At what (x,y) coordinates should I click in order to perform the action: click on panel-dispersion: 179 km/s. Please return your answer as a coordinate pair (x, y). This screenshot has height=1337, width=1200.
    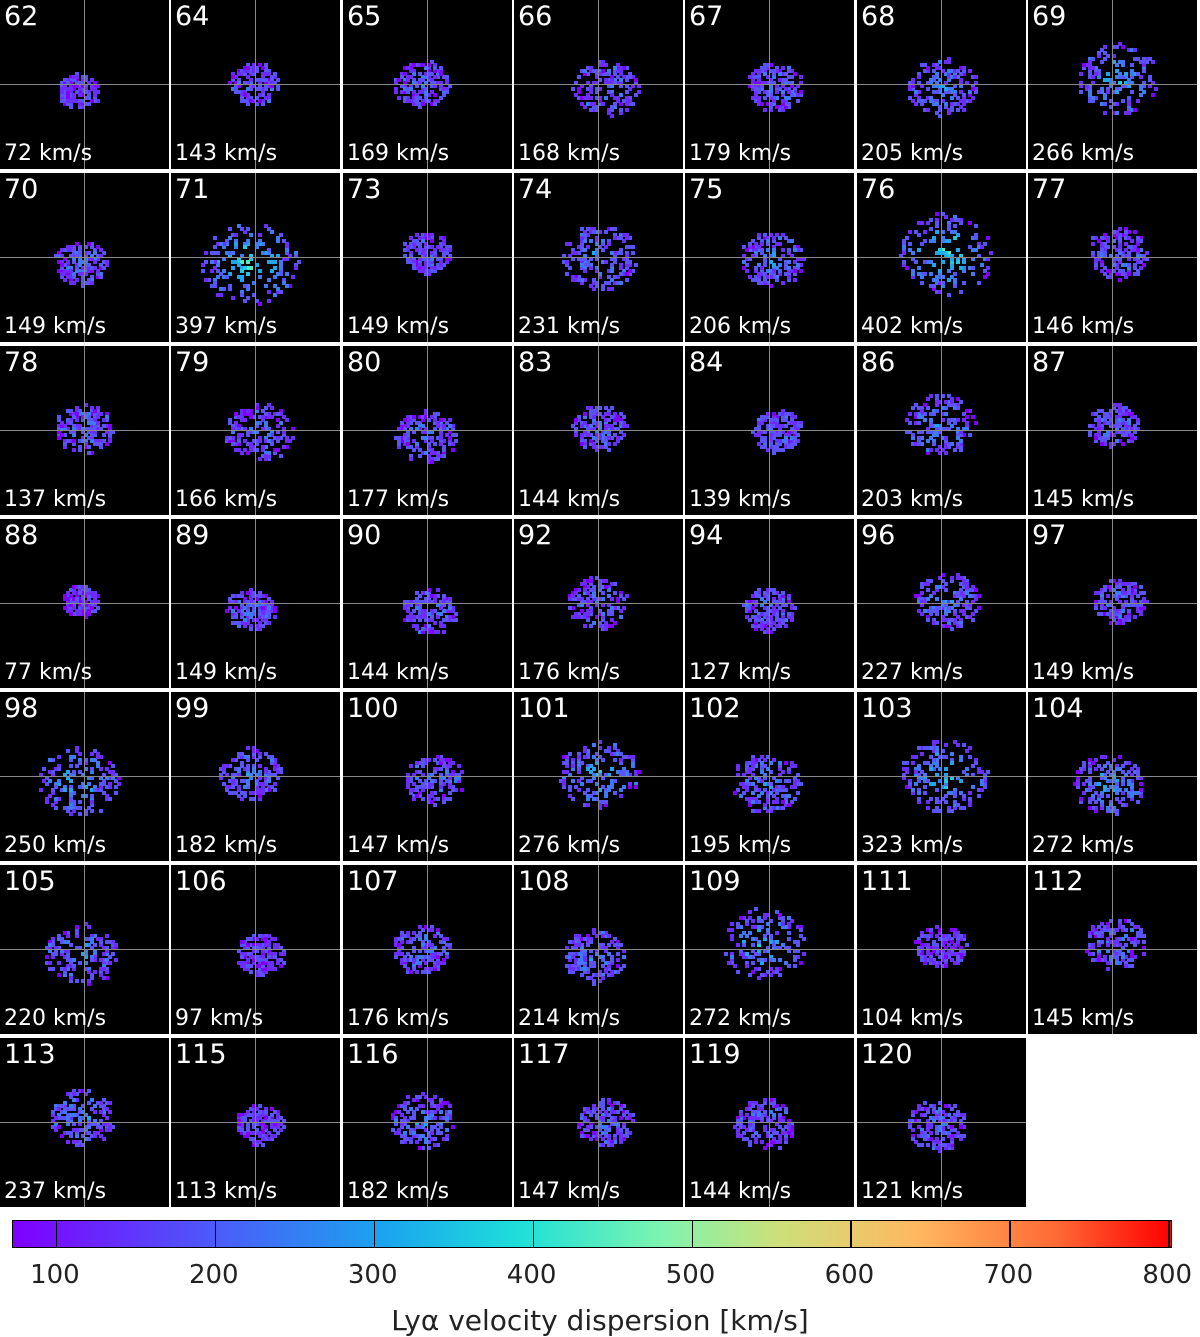
    Looking at the image, I should click on (740, 154).